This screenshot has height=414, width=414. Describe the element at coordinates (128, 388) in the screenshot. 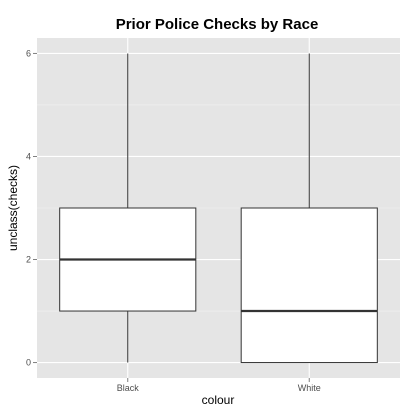

I see `x-tick-label-black: Black` at that location.